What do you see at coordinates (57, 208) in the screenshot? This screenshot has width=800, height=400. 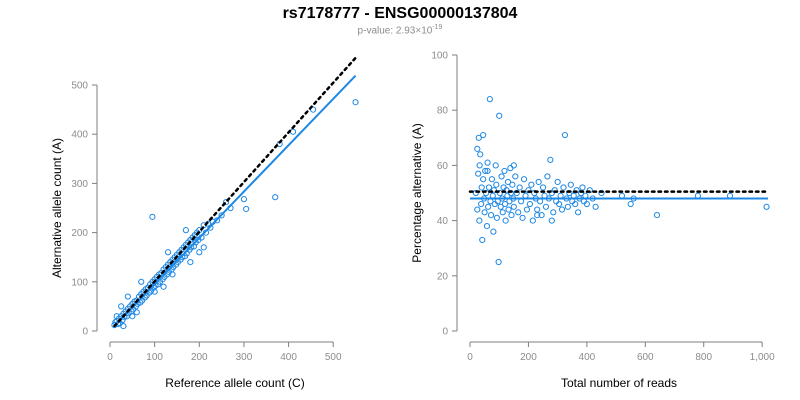 I see `y-axis-title: Alternative allele count (A)` at bounding box center [57, 208].